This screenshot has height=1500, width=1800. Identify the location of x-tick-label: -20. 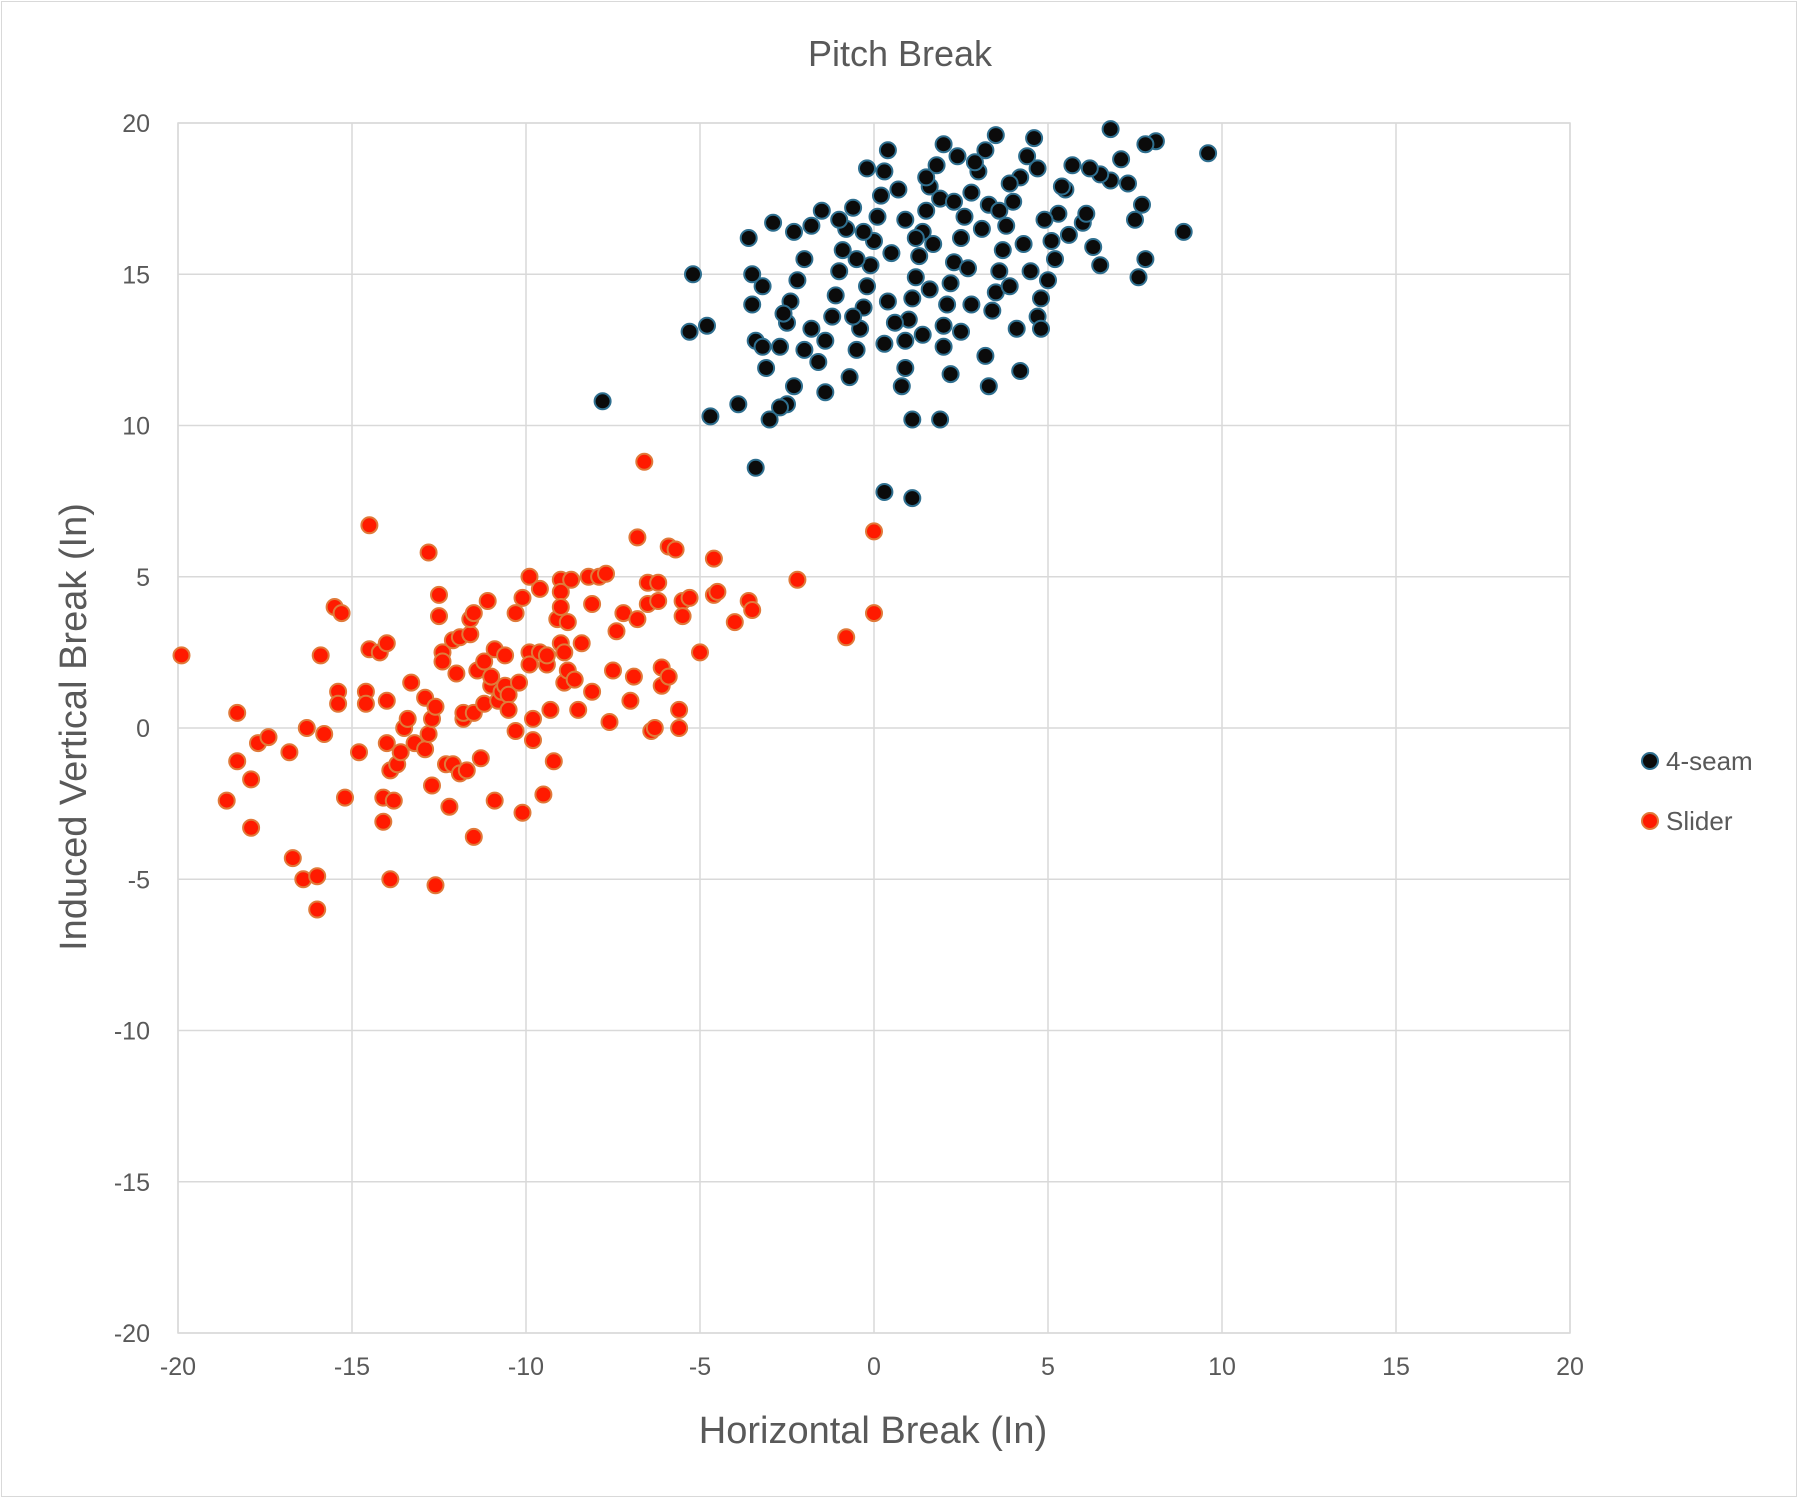
(178, 1367).